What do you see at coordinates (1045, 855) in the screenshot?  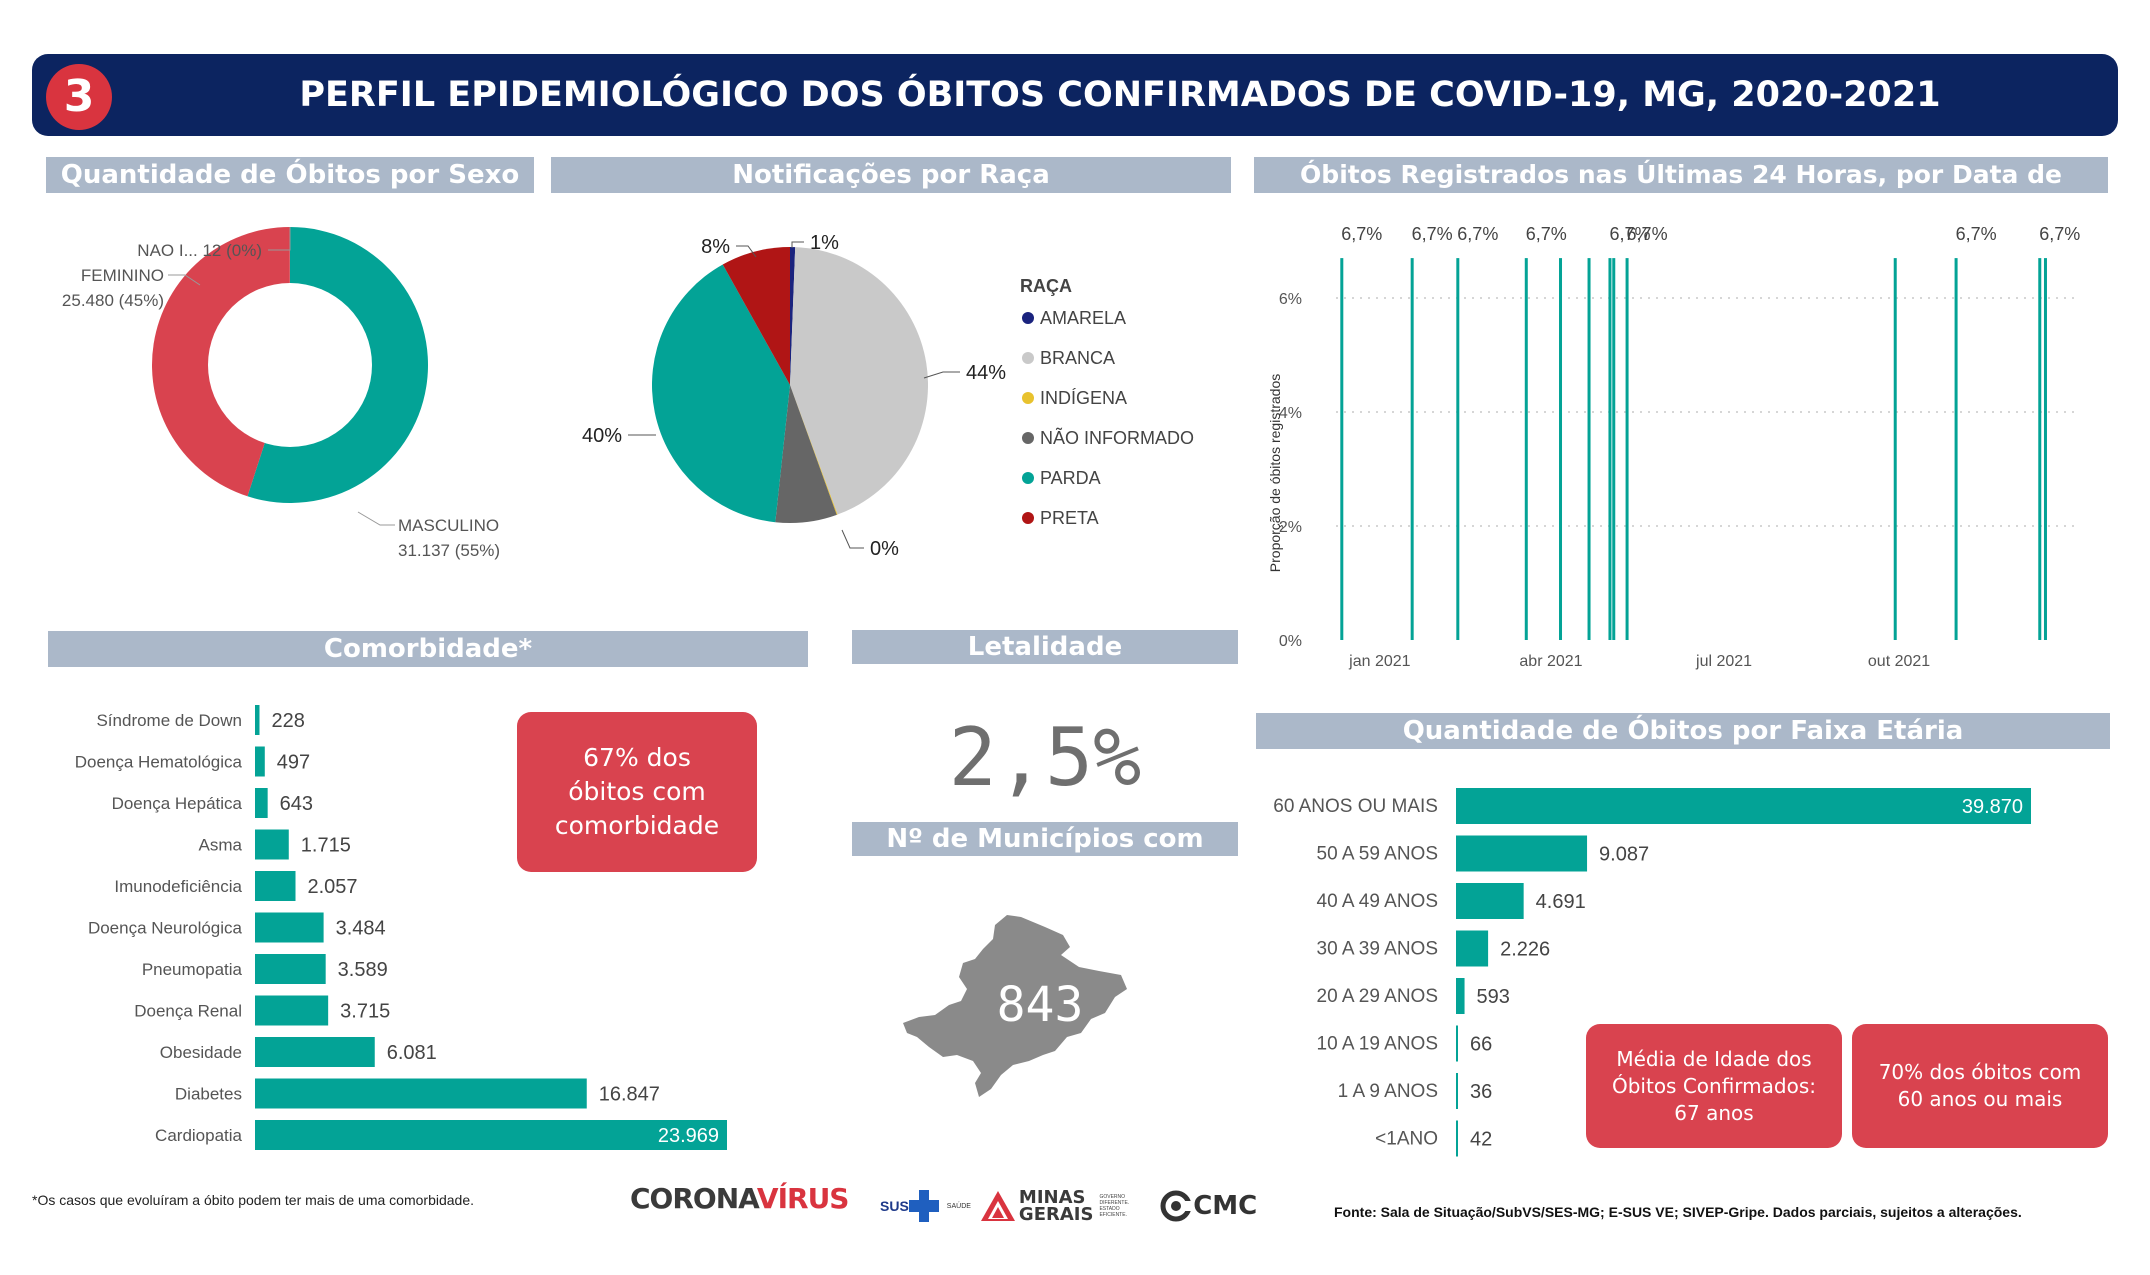 I see `section-header-municipios: Nº de Municípios com Óbitos` at bounding box center [1045, 855].